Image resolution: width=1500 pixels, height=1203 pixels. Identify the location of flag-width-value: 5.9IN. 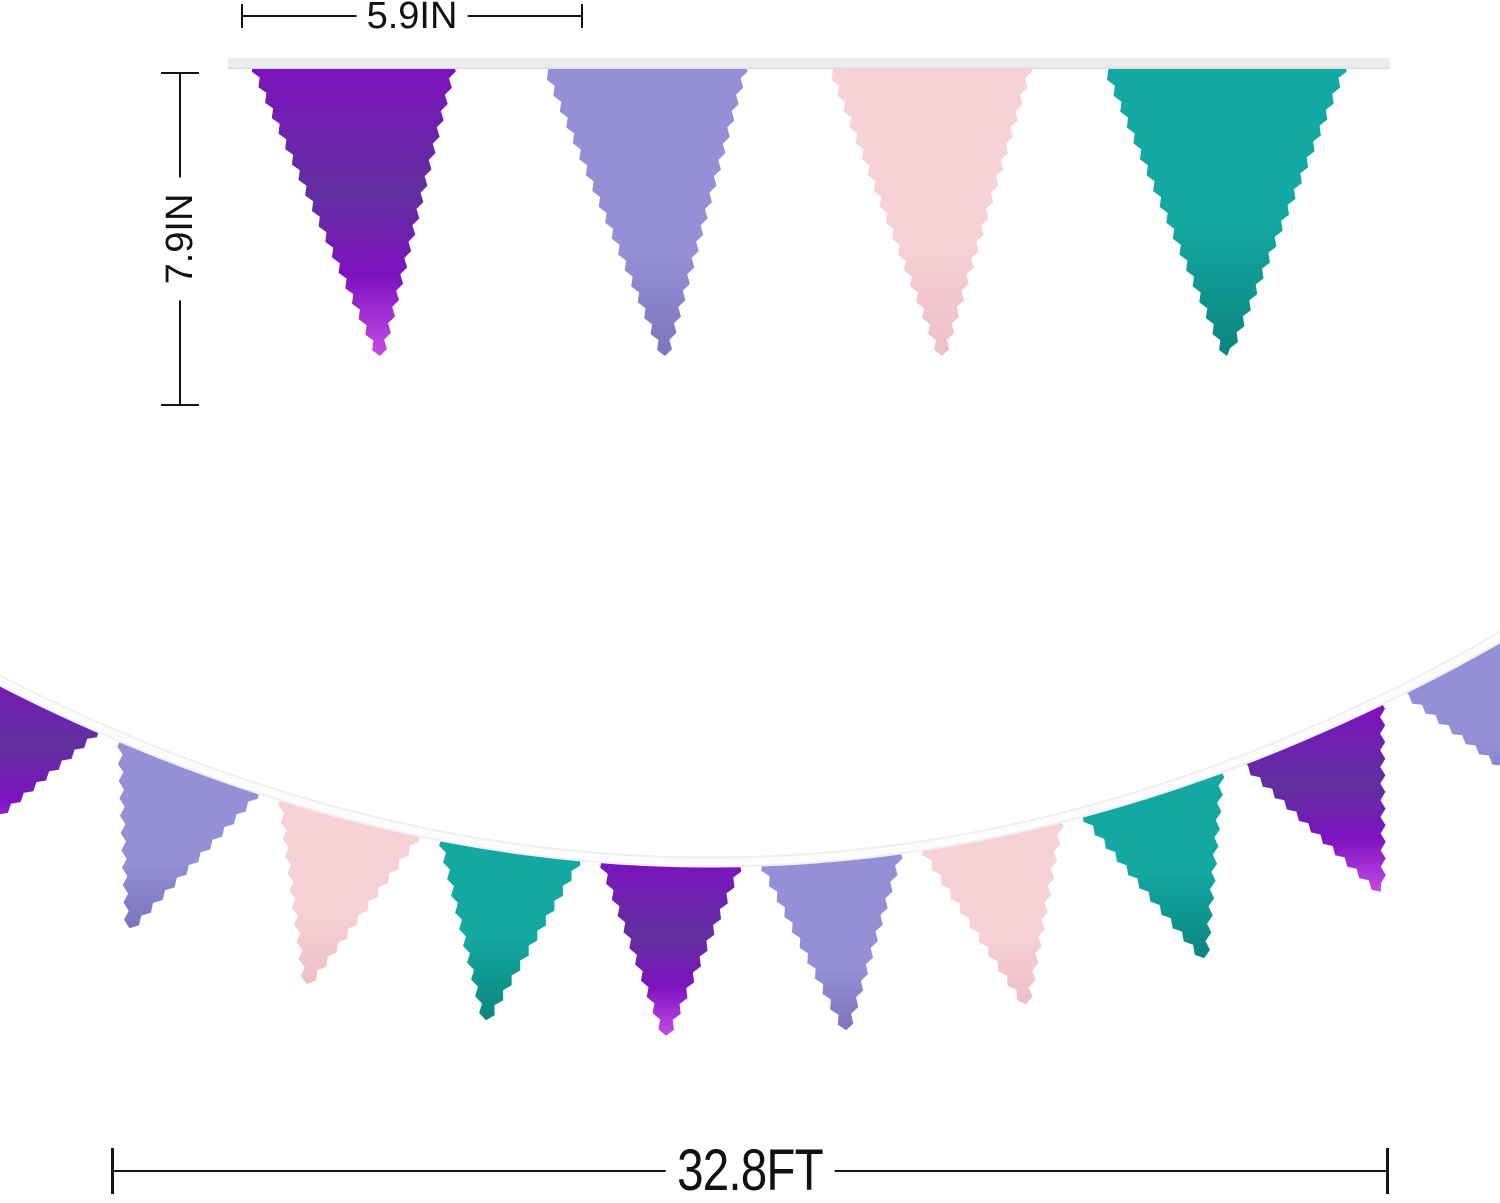
(412, 17).